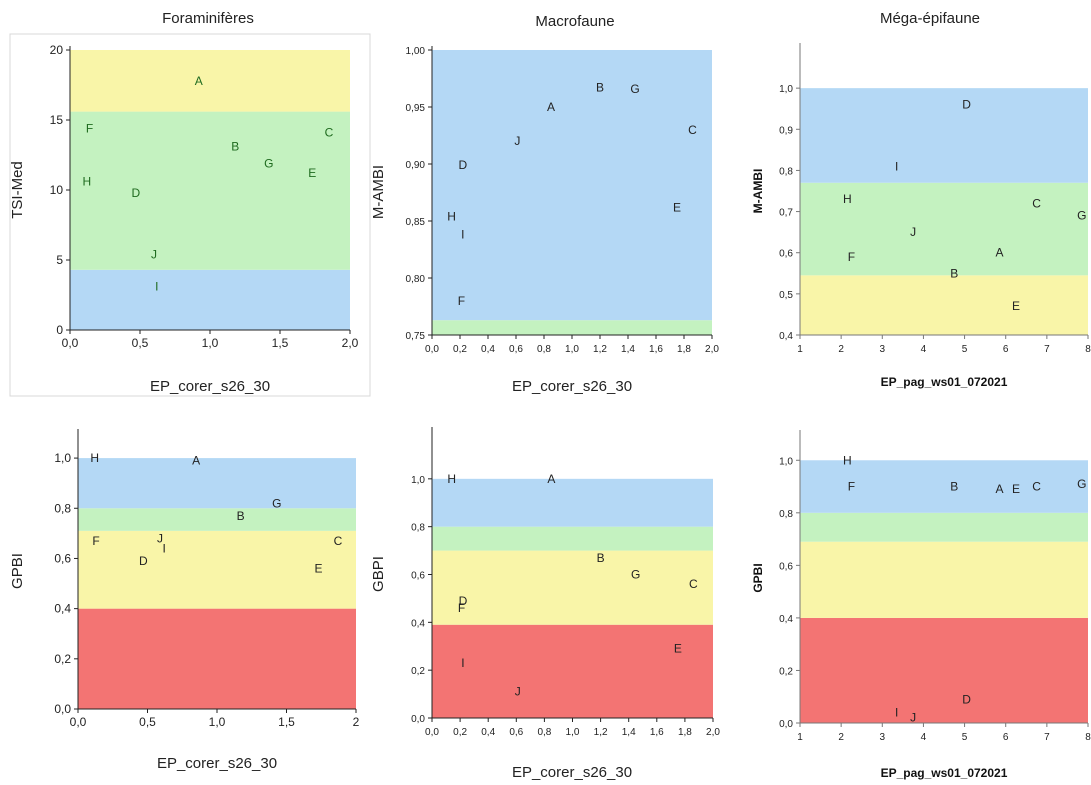  What do you see at coordinates (17, 190) in the screenshot?
I see `y-axis-label: TSI-Med` at bounding box center [17, 190].